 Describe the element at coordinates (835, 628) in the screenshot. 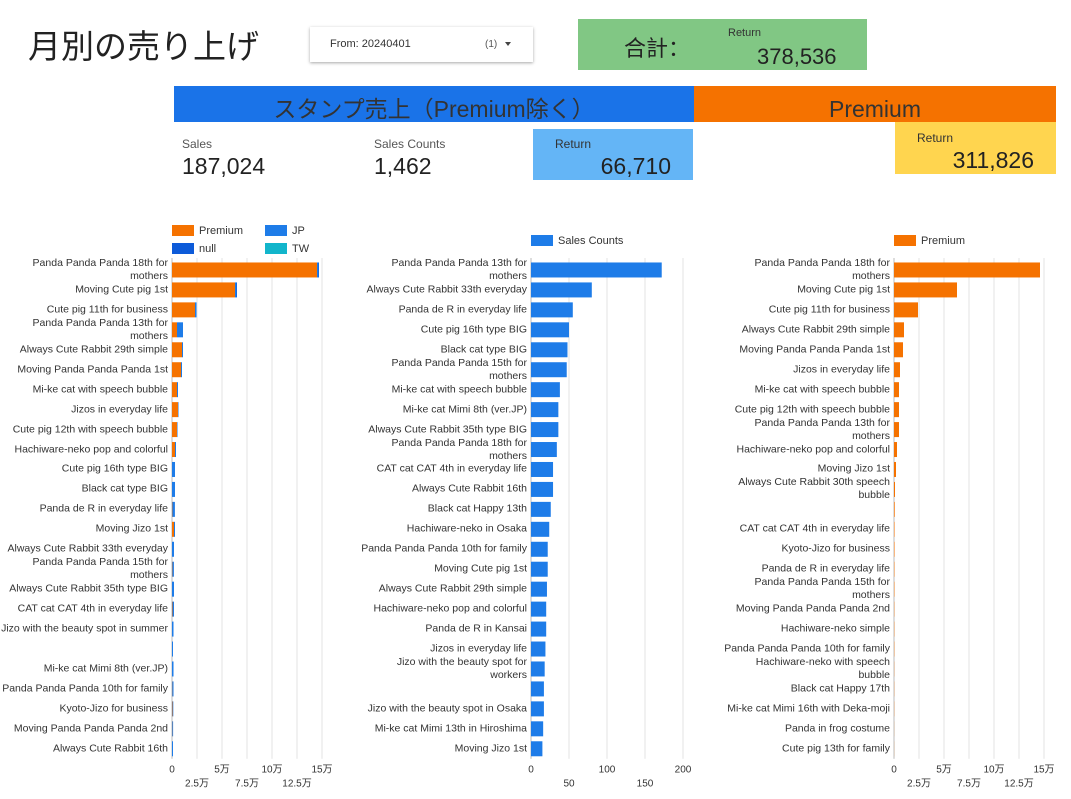

I see `category-label: Hachiware-neko simple` at that location.